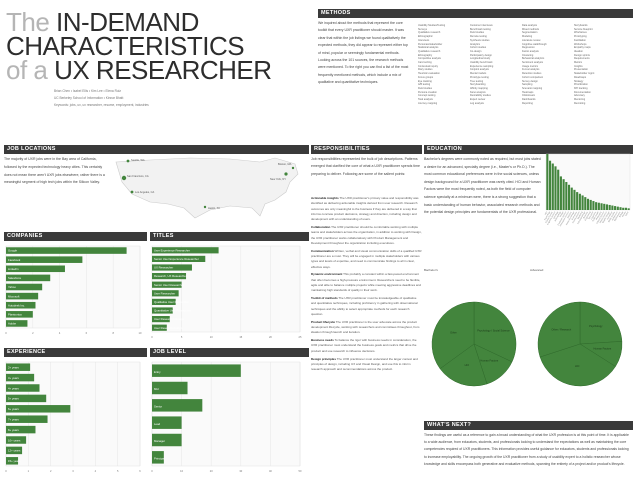  Describe the element at coordinates (578, 66) in the screenshot. I see `method-item: Insights` at that location.